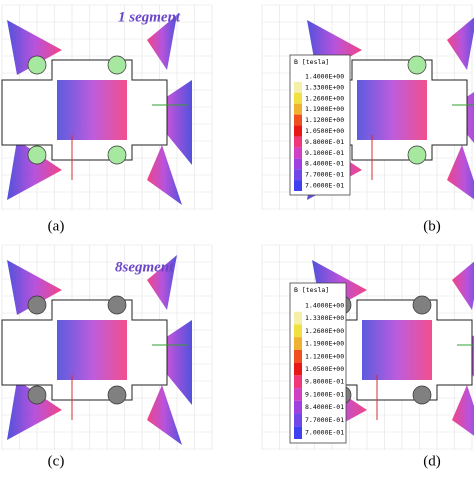 The image size is (474, 479). Describe the element at coordinates (56, 226) in the screenshot. I see `panel-label: (a)` at that location.